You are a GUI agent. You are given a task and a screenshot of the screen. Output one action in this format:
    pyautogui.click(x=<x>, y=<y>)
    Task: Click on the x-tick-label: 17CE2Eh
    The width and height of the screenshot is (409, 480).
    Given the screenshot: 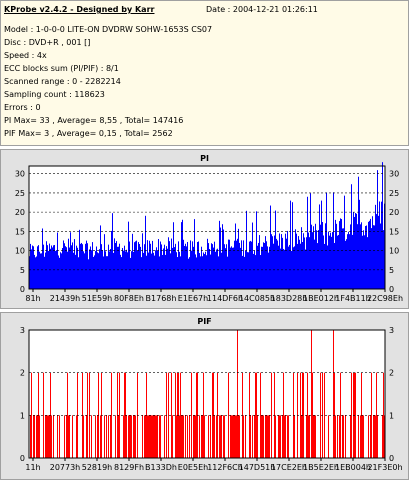 What is the action you would take?
    pyautogui.click(x=289, y=467)
    